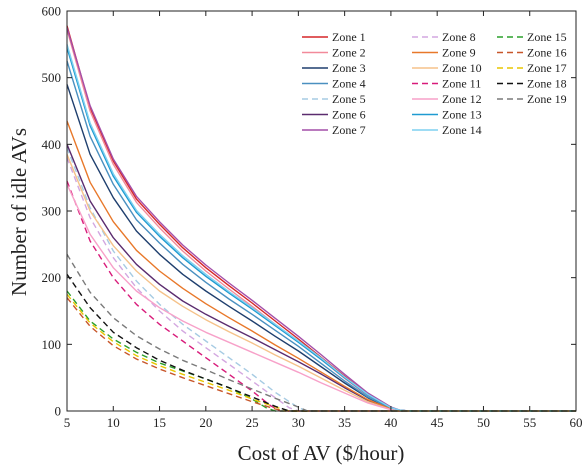  What do you see at coordinates (529, 422) in the screenshot?
I see `x-tick-label: 55` at bounding box center [529, 422].